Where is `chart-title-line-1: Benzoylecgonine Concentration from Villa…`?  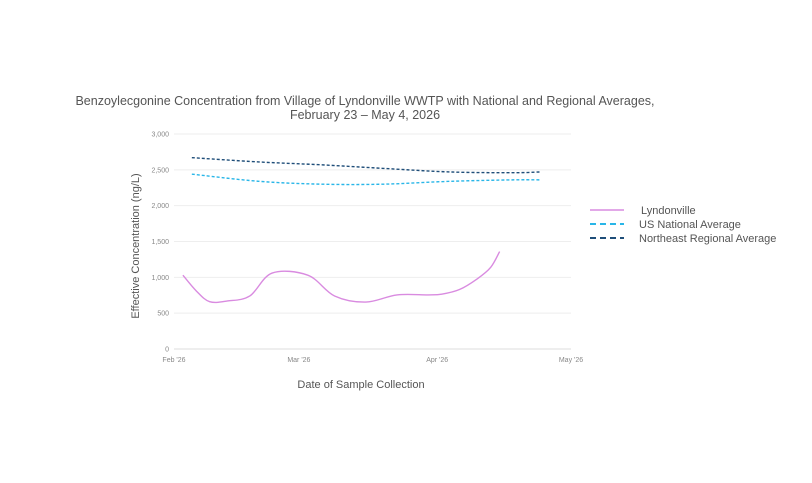 chart-title-line-1: Benzoylecgonine Concentration from Villa… is located at coordinates (364, 101).